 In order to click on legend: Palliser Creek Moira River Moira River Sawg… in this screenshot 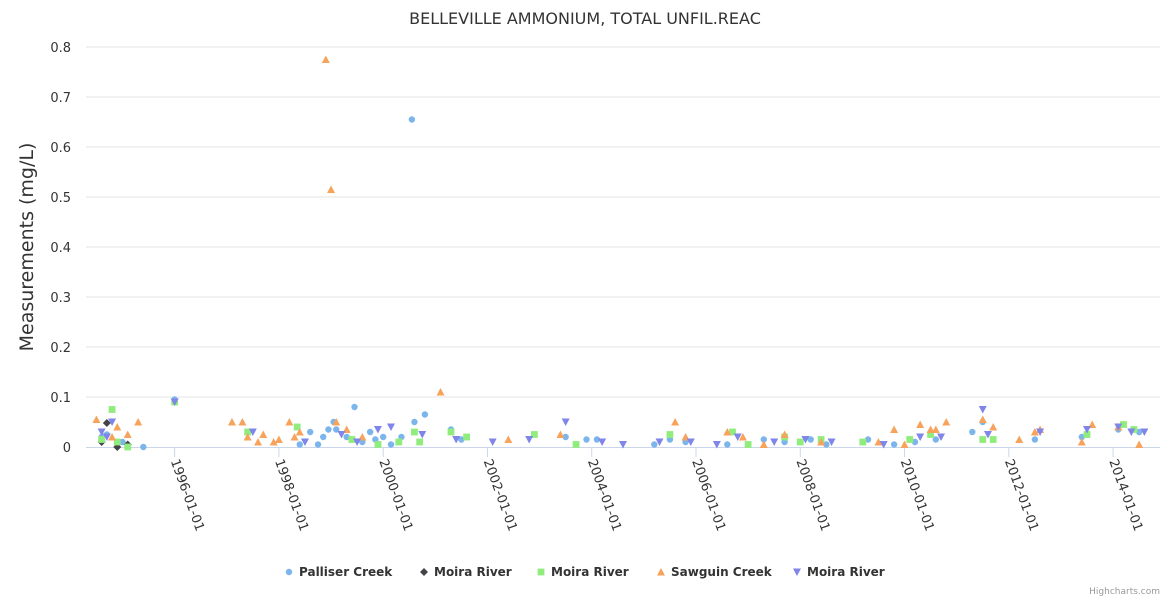, I will do `click(585, 572)`.